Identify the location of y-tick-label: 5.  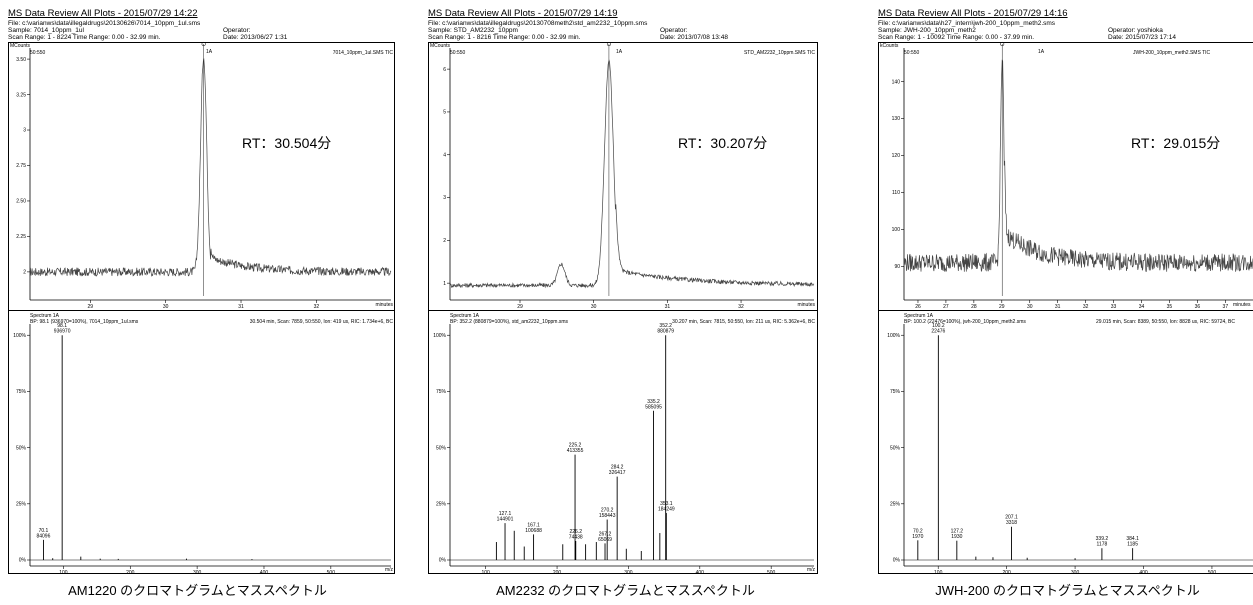
(444, 113).